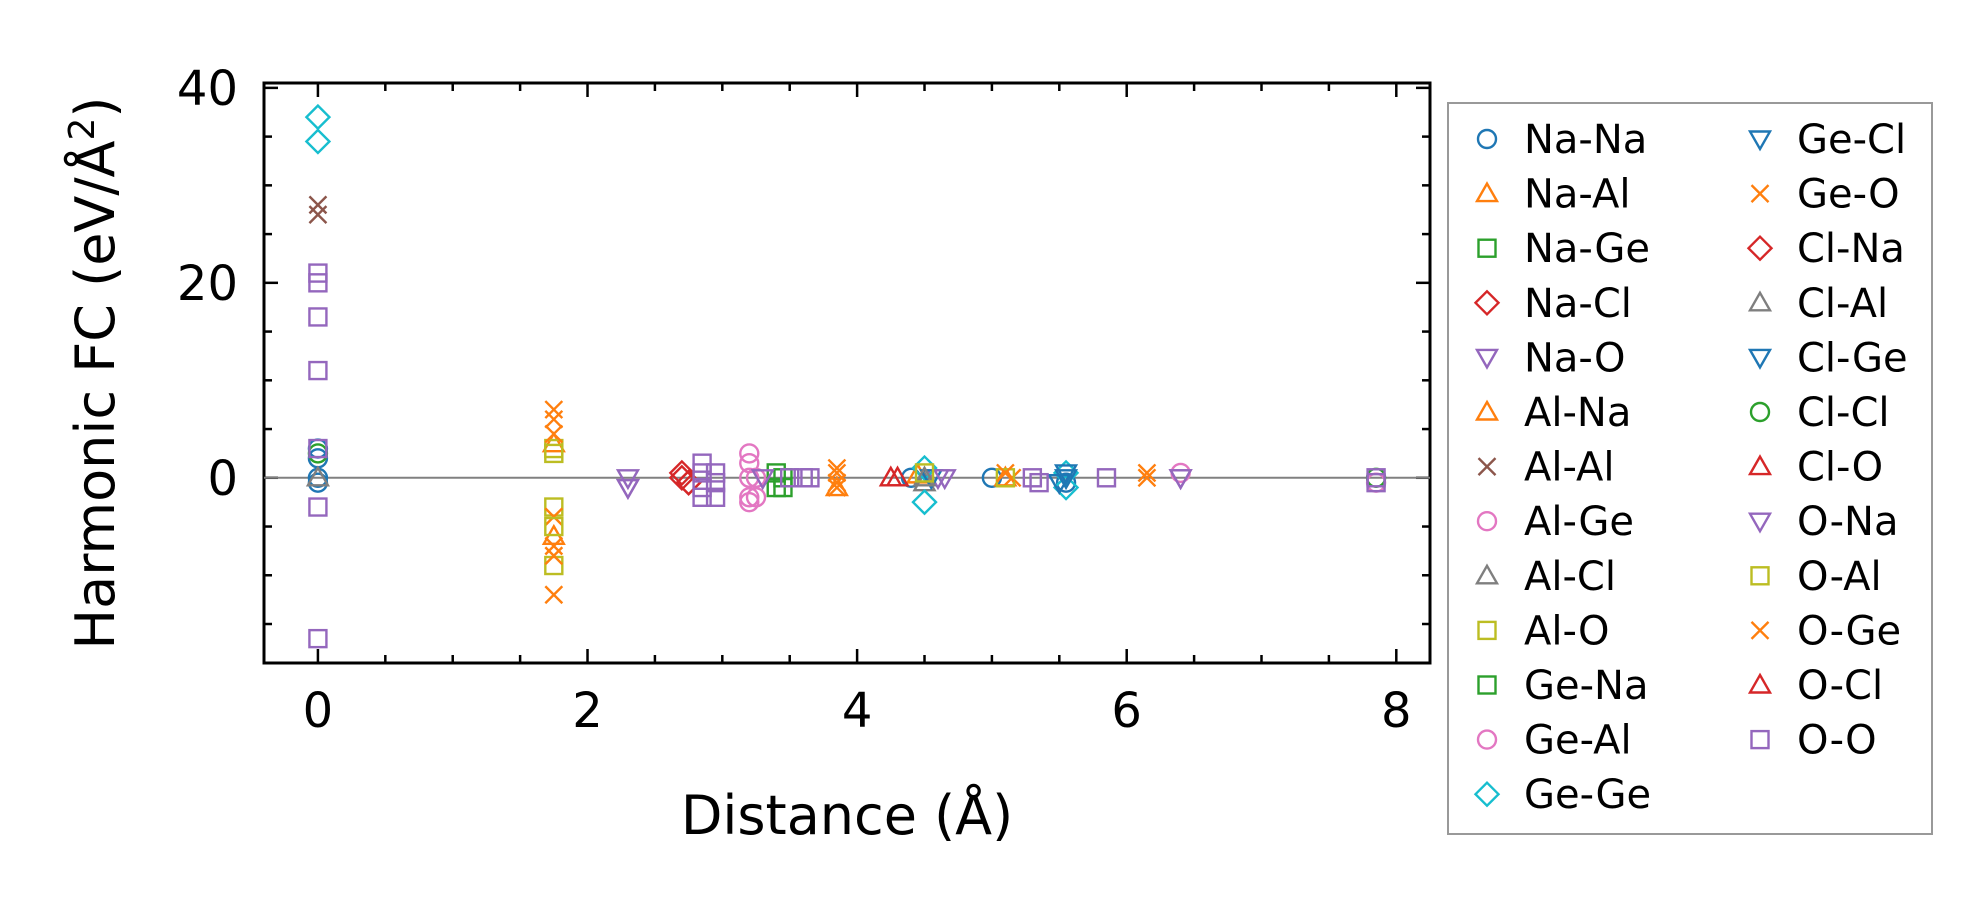 The width and height of the screenshot is (1986, 909). Describe the element at coordinates (1396, 711) in the screenshot. I see `x-tick-label: 8` at that location.